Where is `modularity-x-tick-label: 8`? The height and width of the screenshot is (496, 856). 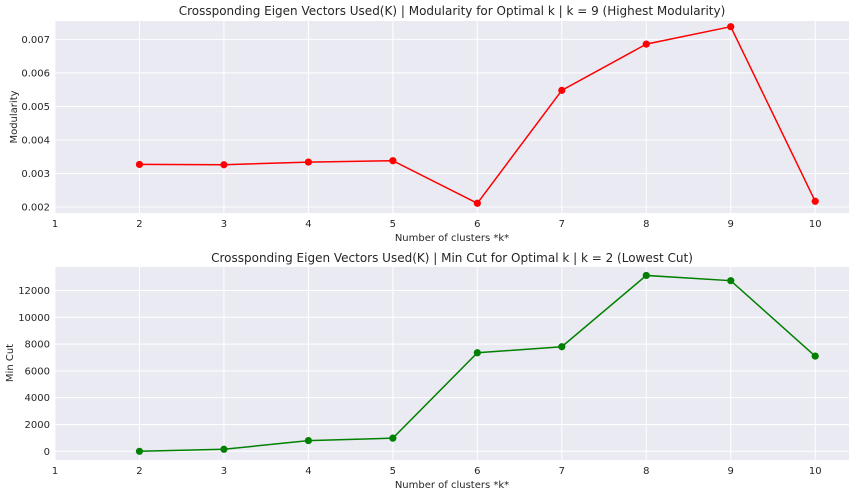
modularity-x-tick-label: 8 is located at coordinates (646, 224).